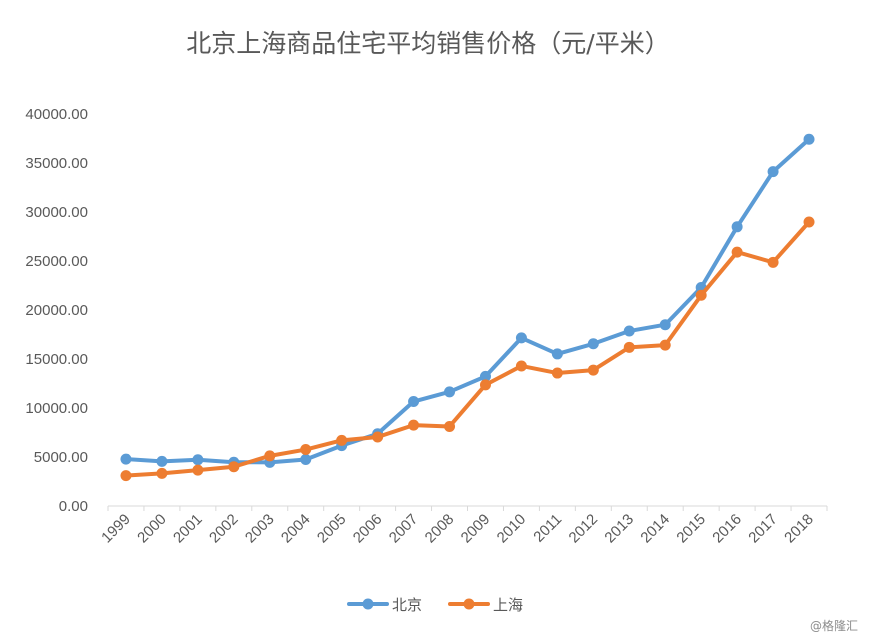 This screenshot has width=872, height=641. Describe the element at coordinates (407, 605) in the screenshot. I see `legend-label-1: 北京` at that location.